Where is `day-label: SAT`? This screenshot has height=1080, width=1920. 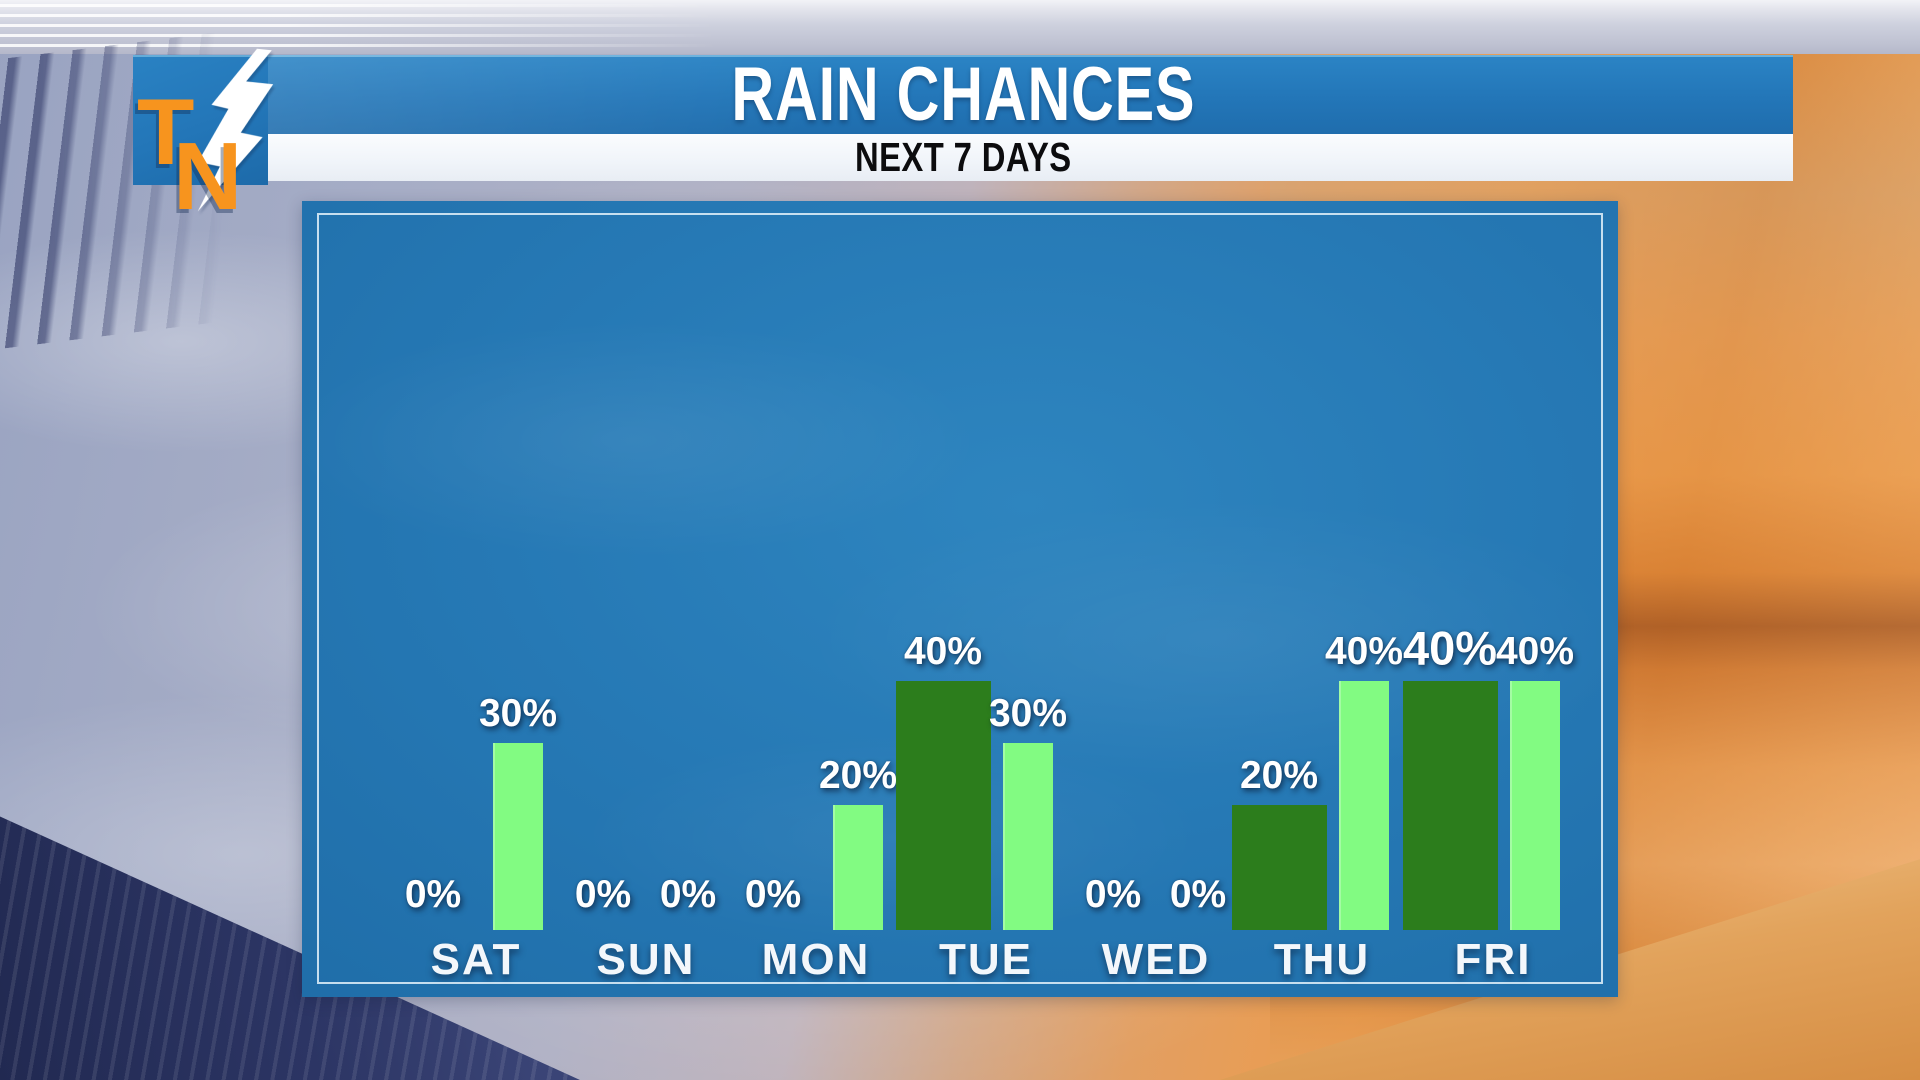 day-label: SAT is located at coordinates (476, 959).